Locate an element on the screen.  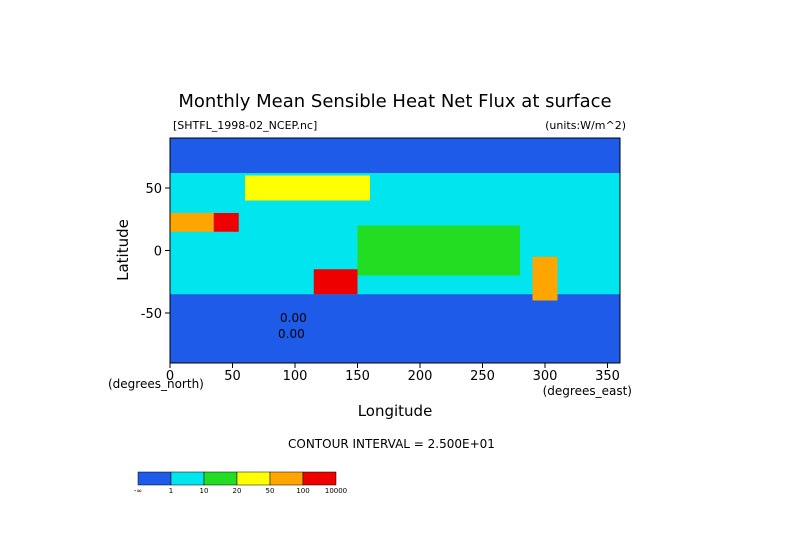
colorbar: -∞ 1 10 20 50 100 10000 is located at coordinates (240, 483).